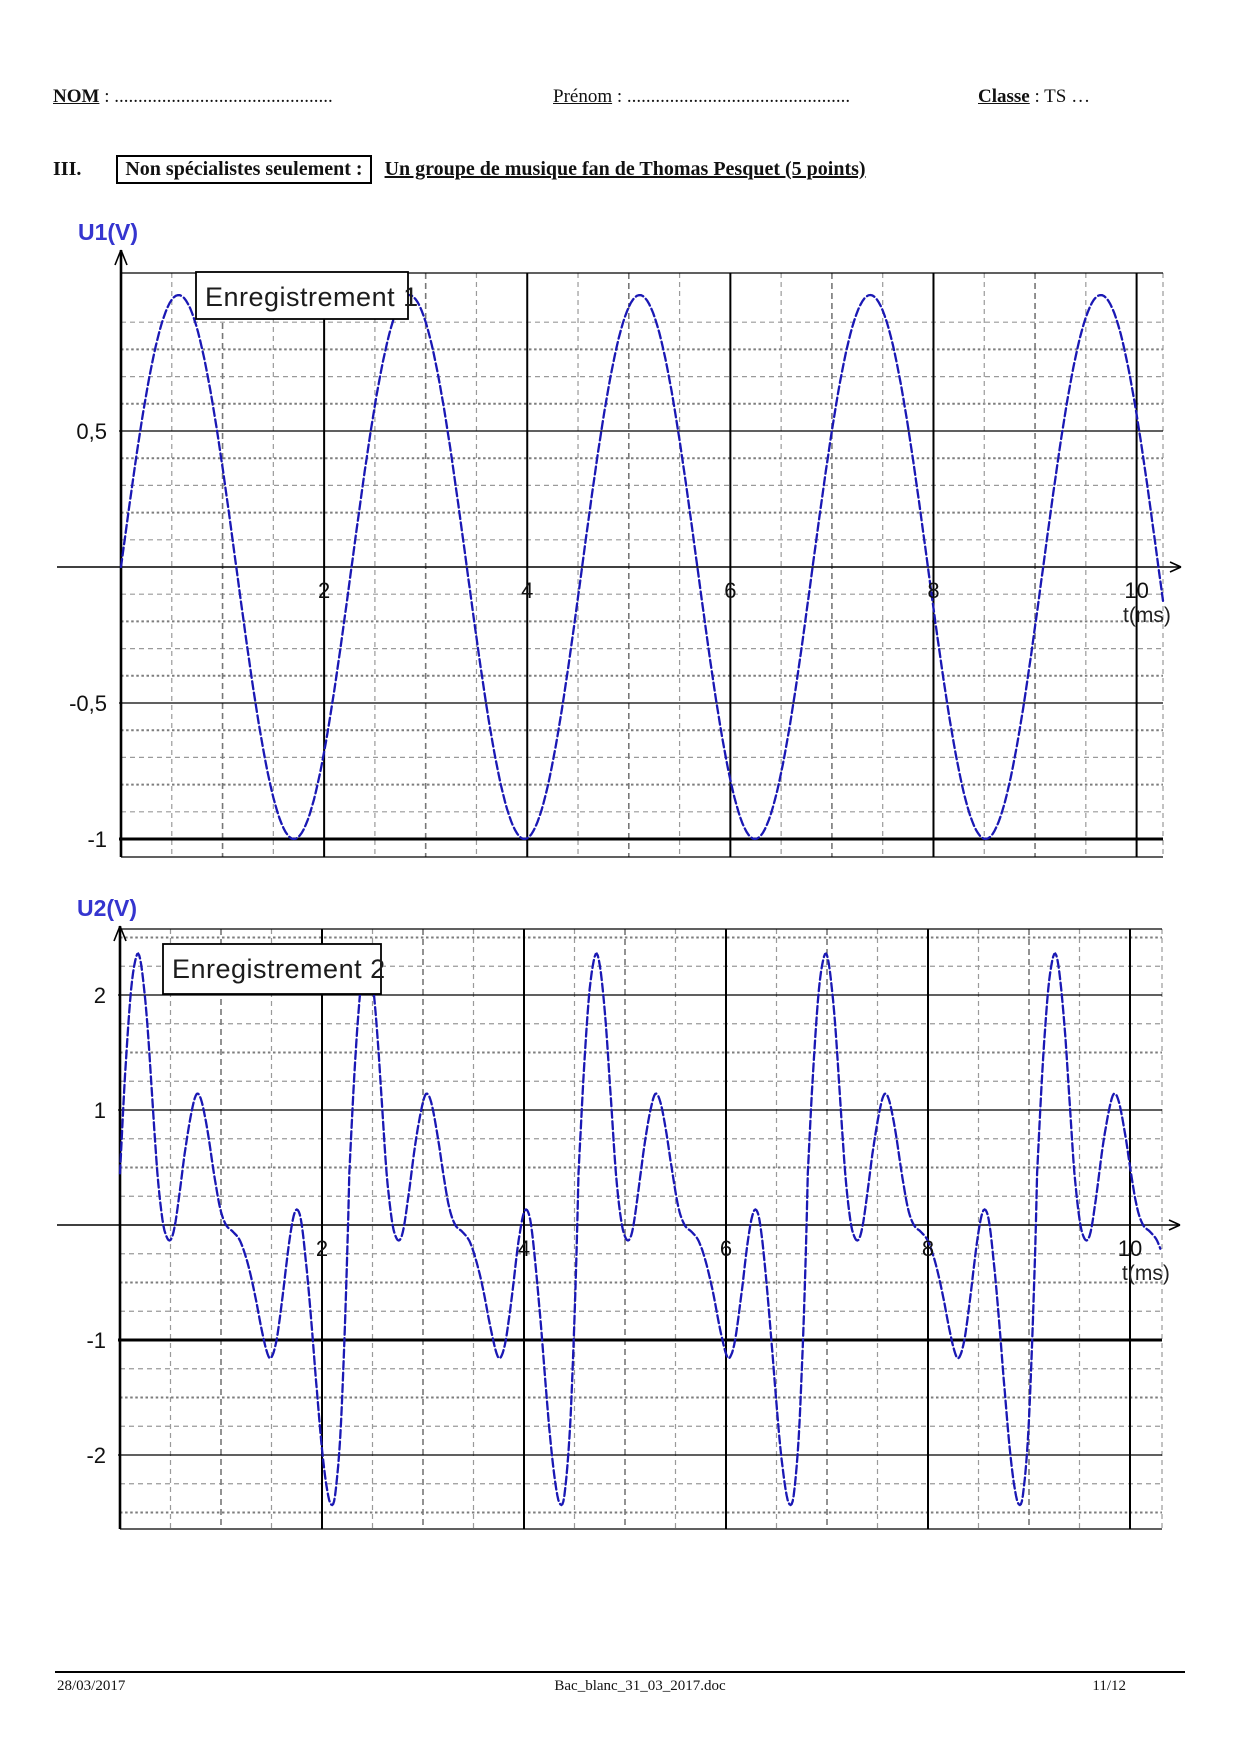 This screenshot has height=1754, width=1240. What do you see at coordinates (1109, 1686) in the screenshot?
I see `footer-page-number: 11/12` at bounding box center [1109, 1686].